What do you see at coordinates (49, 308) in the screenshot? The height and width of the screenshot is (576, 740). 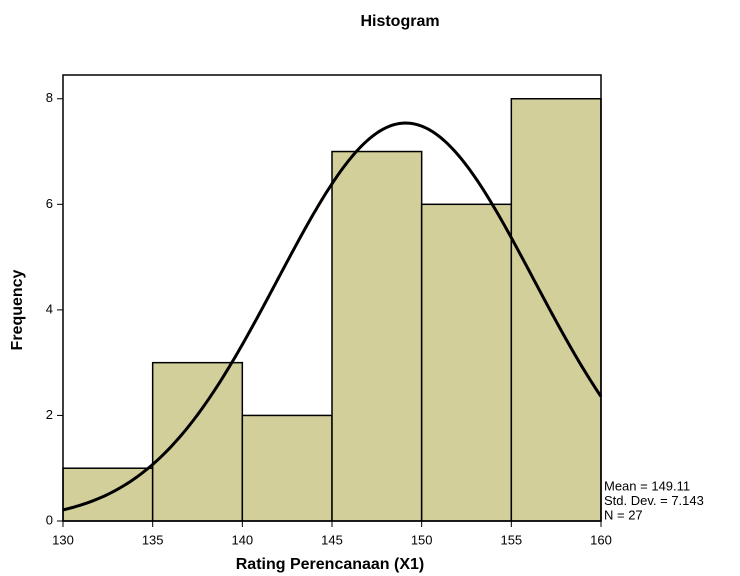 I see `y-tick-label: 4` at bounding box center [49, 308].